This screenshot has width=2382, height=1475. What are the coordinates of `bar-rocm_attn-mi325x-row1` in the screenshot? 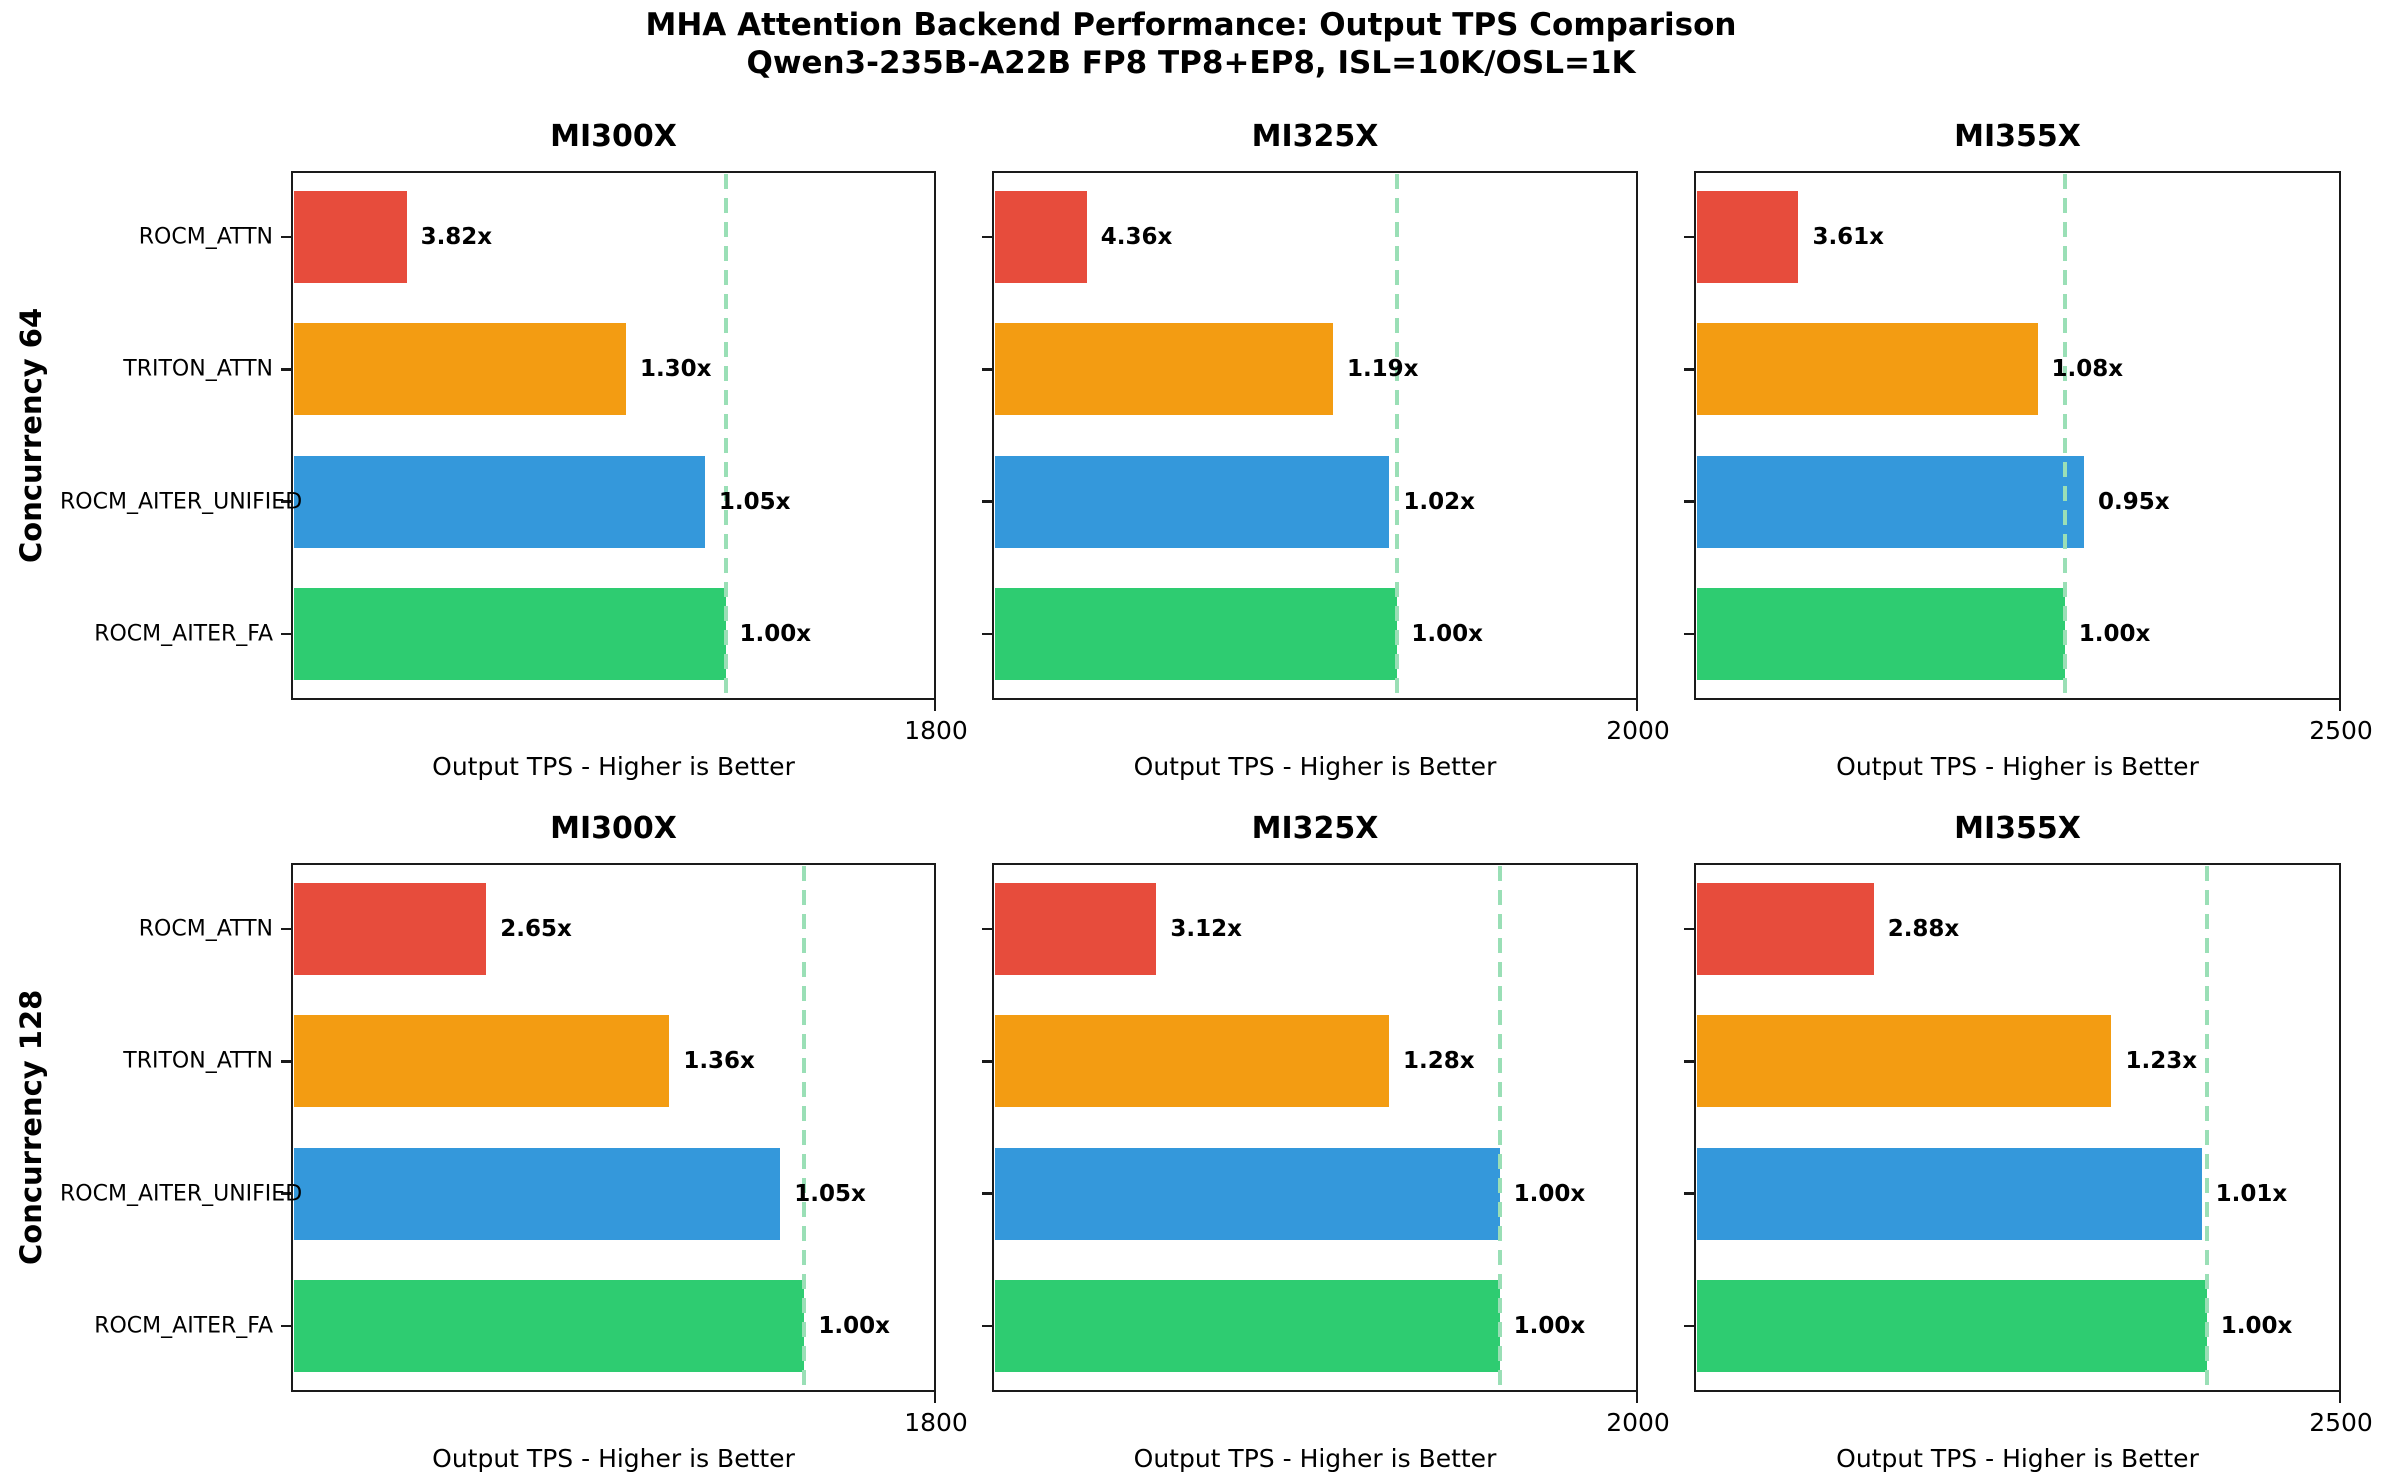 It's located at (1040, 237).